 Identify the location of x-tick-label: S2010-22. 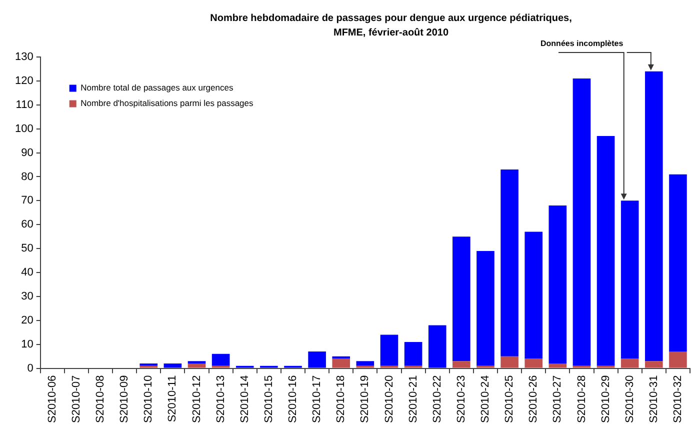
(437, 399).